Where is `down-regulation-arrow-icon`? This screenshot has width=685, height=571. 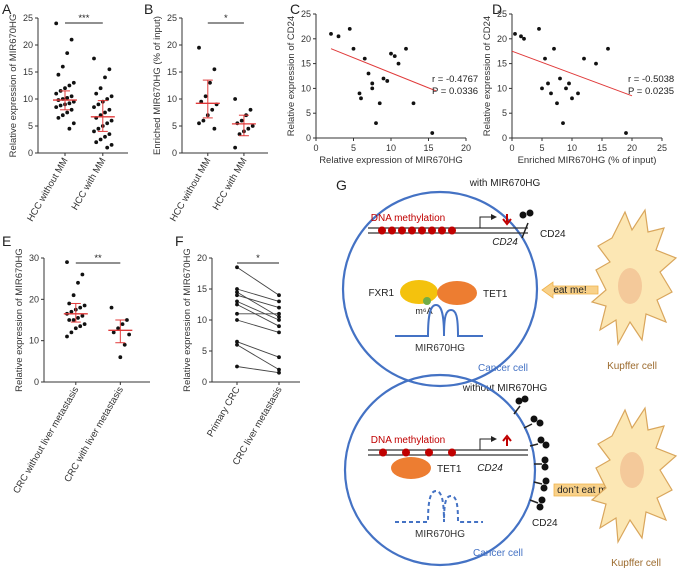
down-regulation-arrow-icon is located at coordinates (507, 220).